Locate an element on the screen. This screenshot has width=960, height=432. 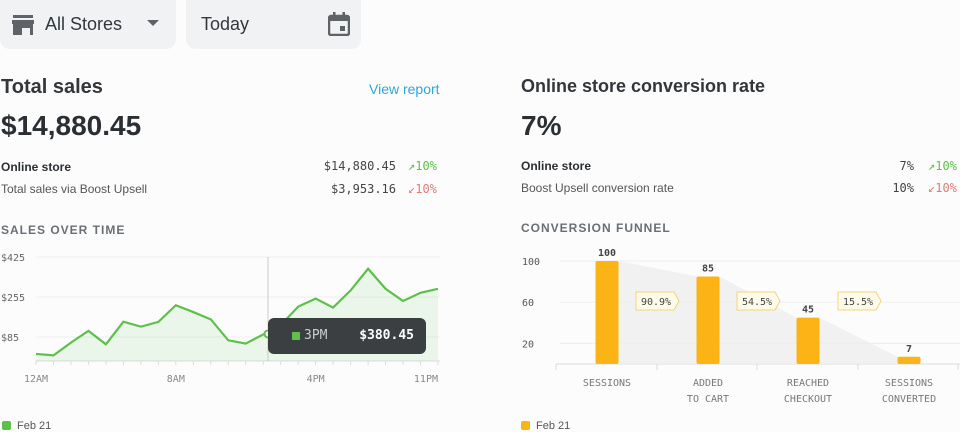
bar-value-label: 85 is located at coordinates (708, 268).